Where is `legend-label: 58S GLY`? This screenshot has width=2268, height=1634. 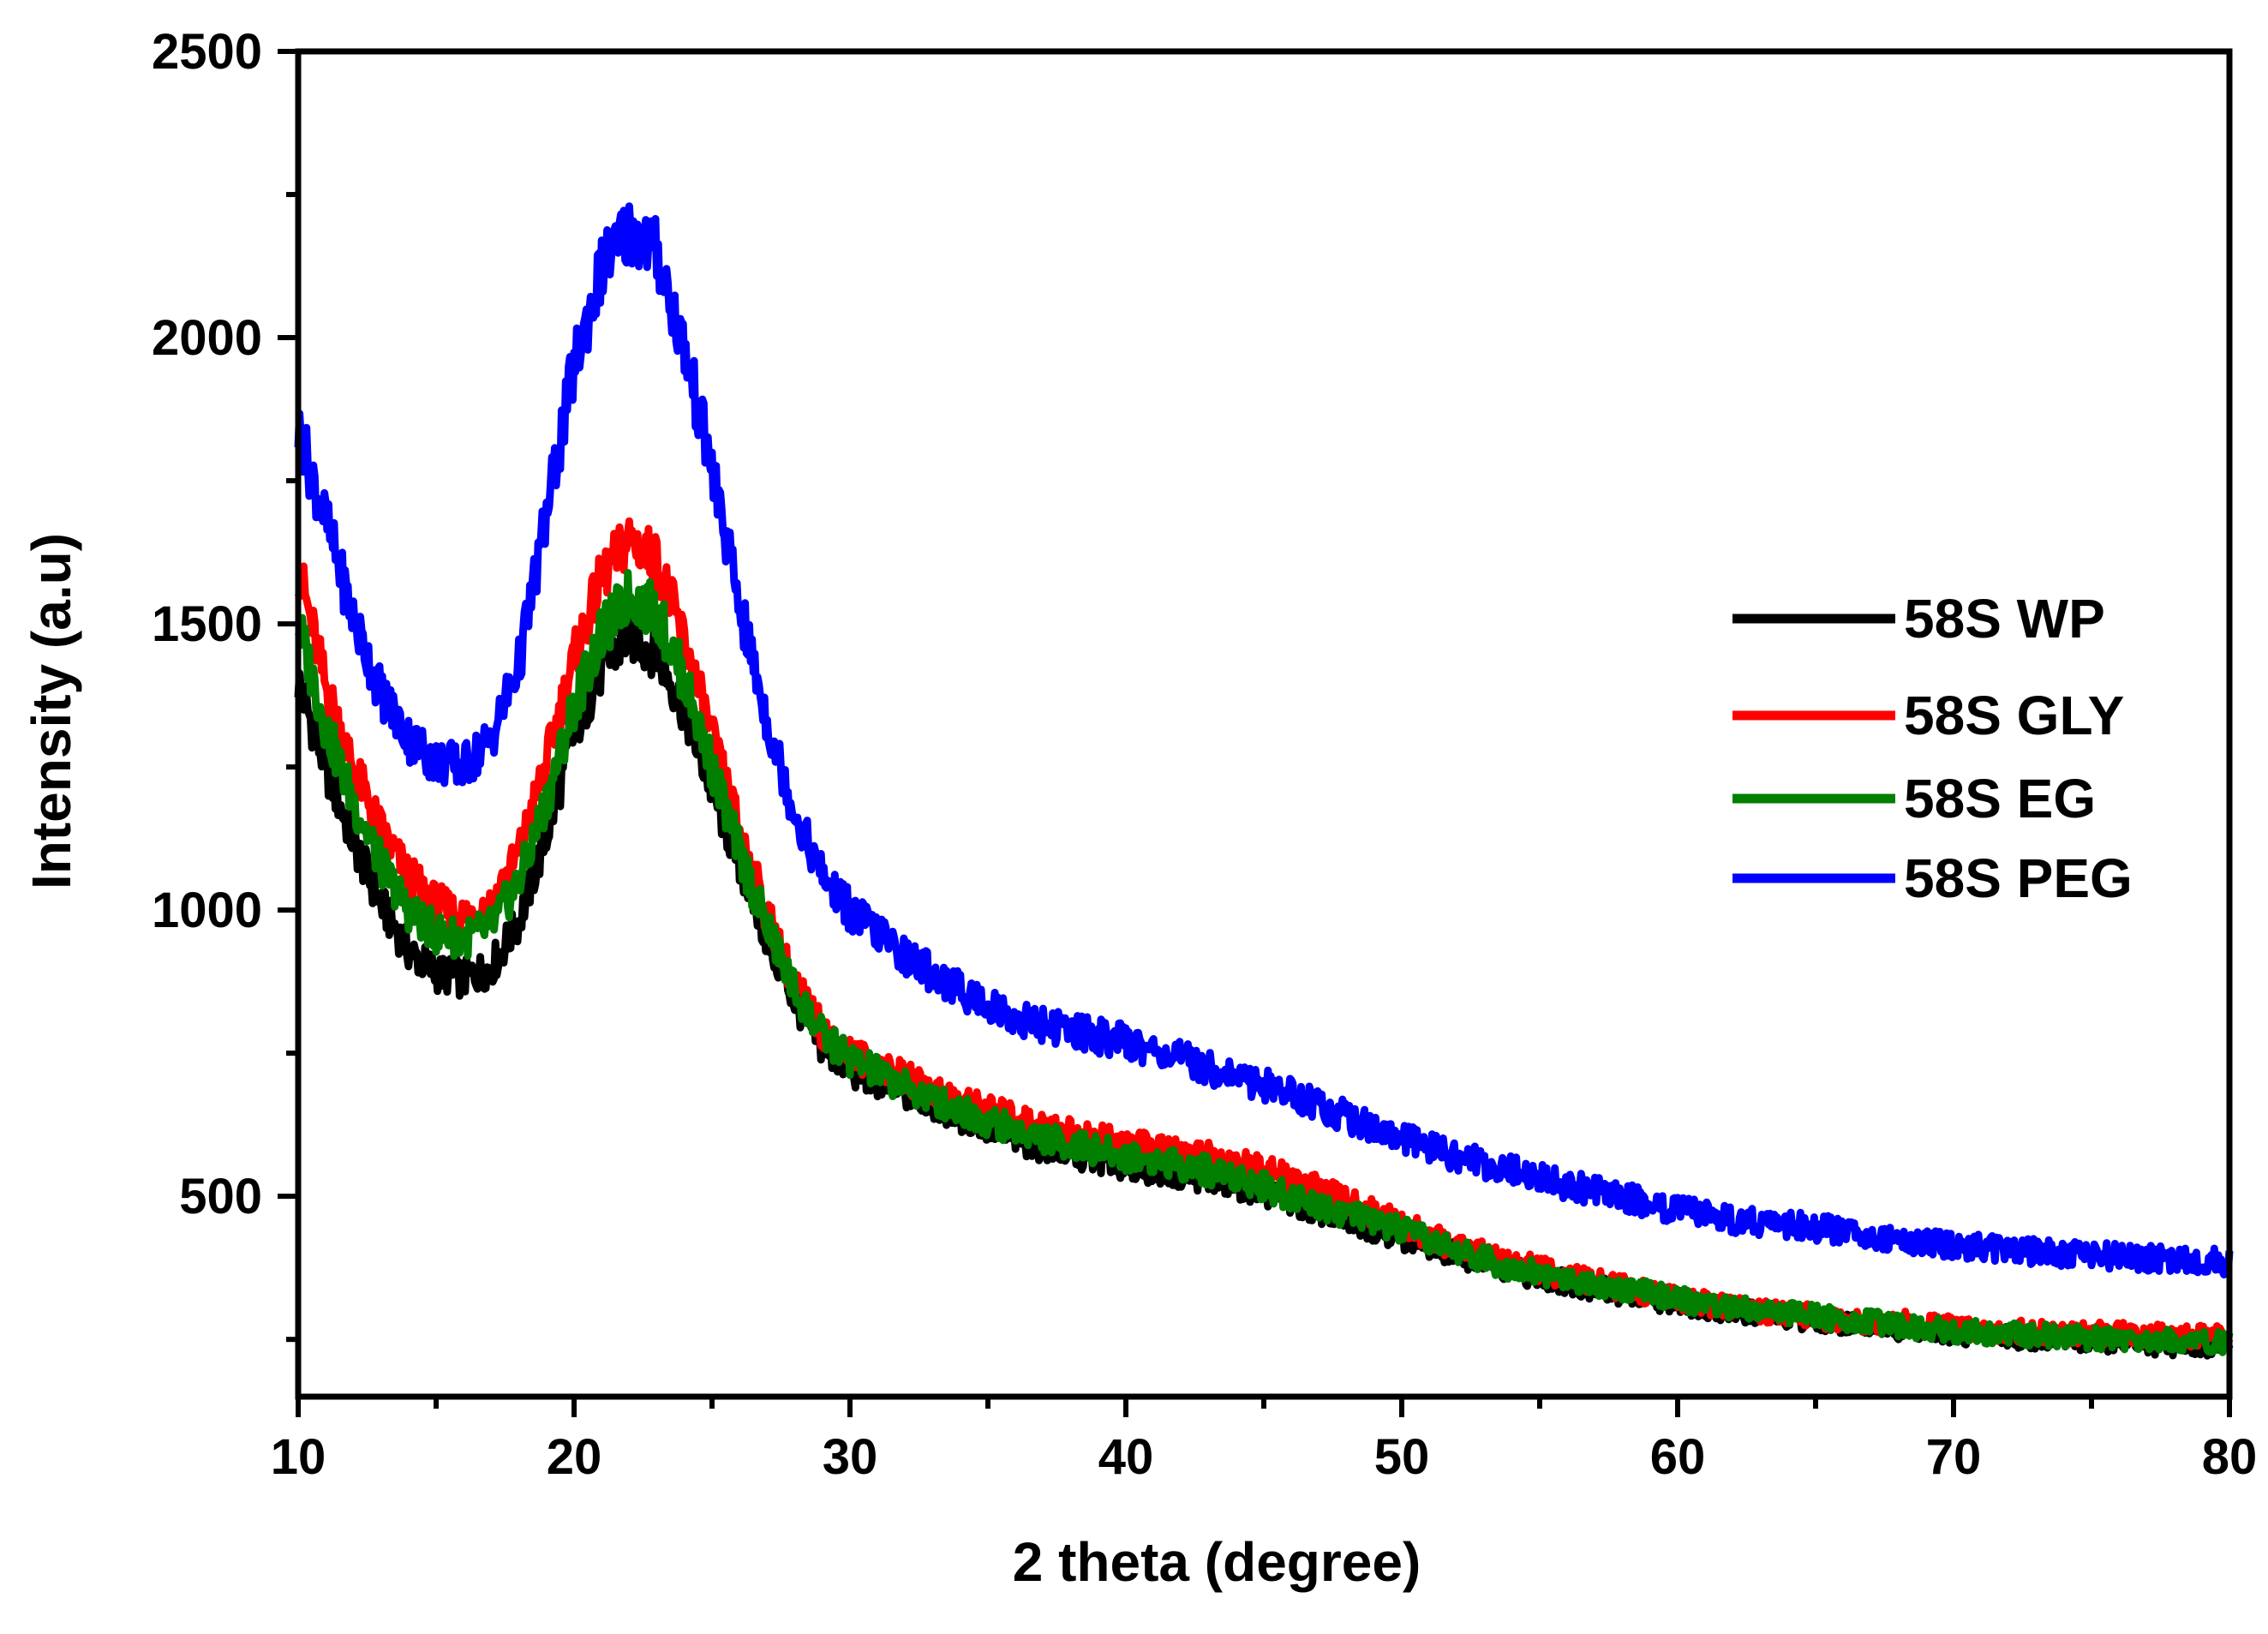 legend-label: 58S GLY is located at coordinates (2014, 715).